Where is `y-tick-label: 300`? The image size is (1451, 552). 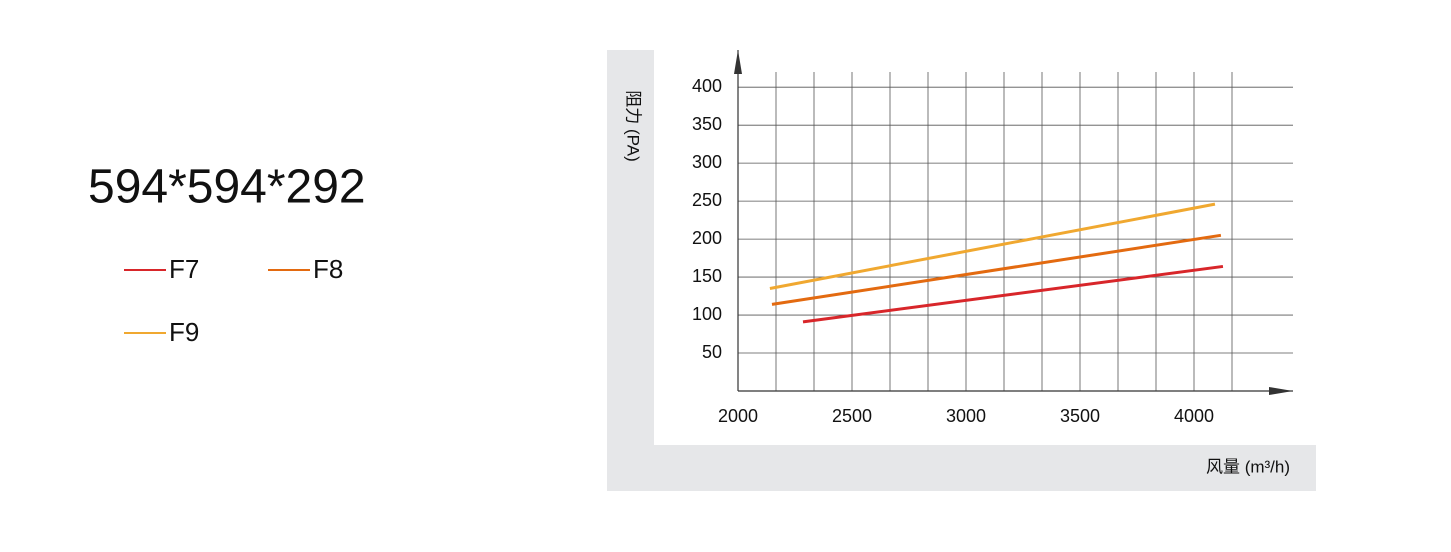
y-tick-label: 300 is located at coordinates (707, 162).